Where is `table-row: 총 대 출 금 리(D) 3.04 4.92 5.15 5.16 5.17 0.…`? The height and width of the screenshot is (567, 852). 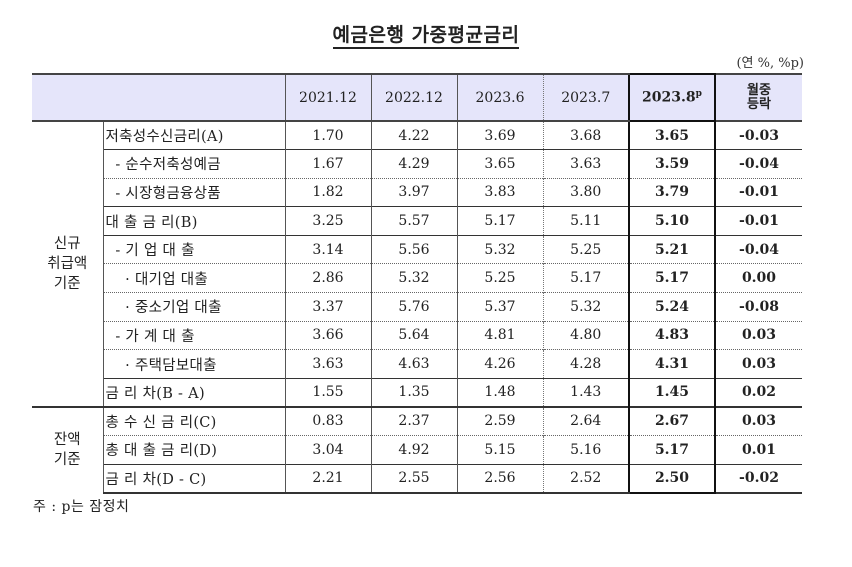 table-row: 총 대 출 금 리(D) 3.04 4.92 5.15 5.16 5.17 0.… is located at coordinates (417, 450).